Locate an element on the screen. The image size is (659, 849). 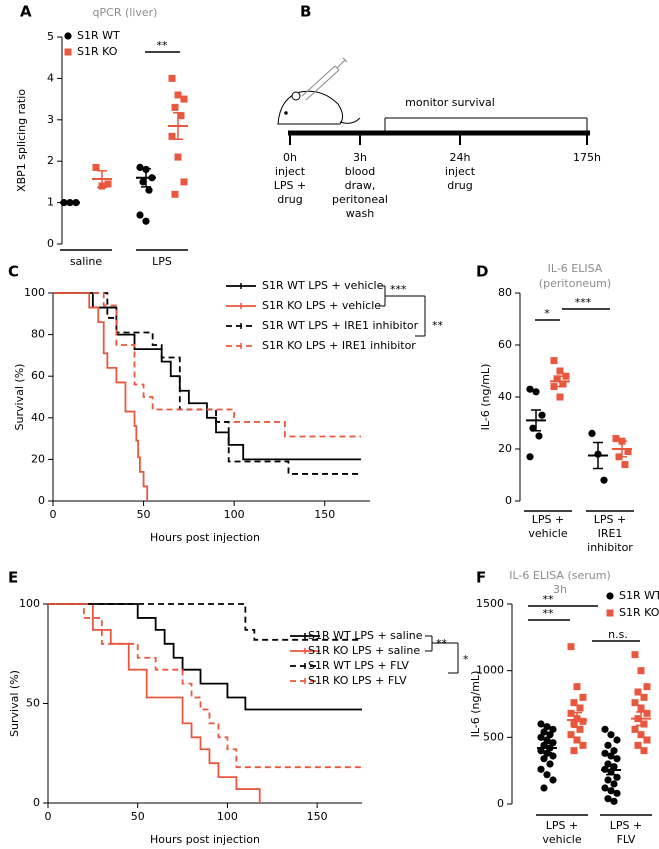
significance-label: *** is located at coordinates (398, 289).